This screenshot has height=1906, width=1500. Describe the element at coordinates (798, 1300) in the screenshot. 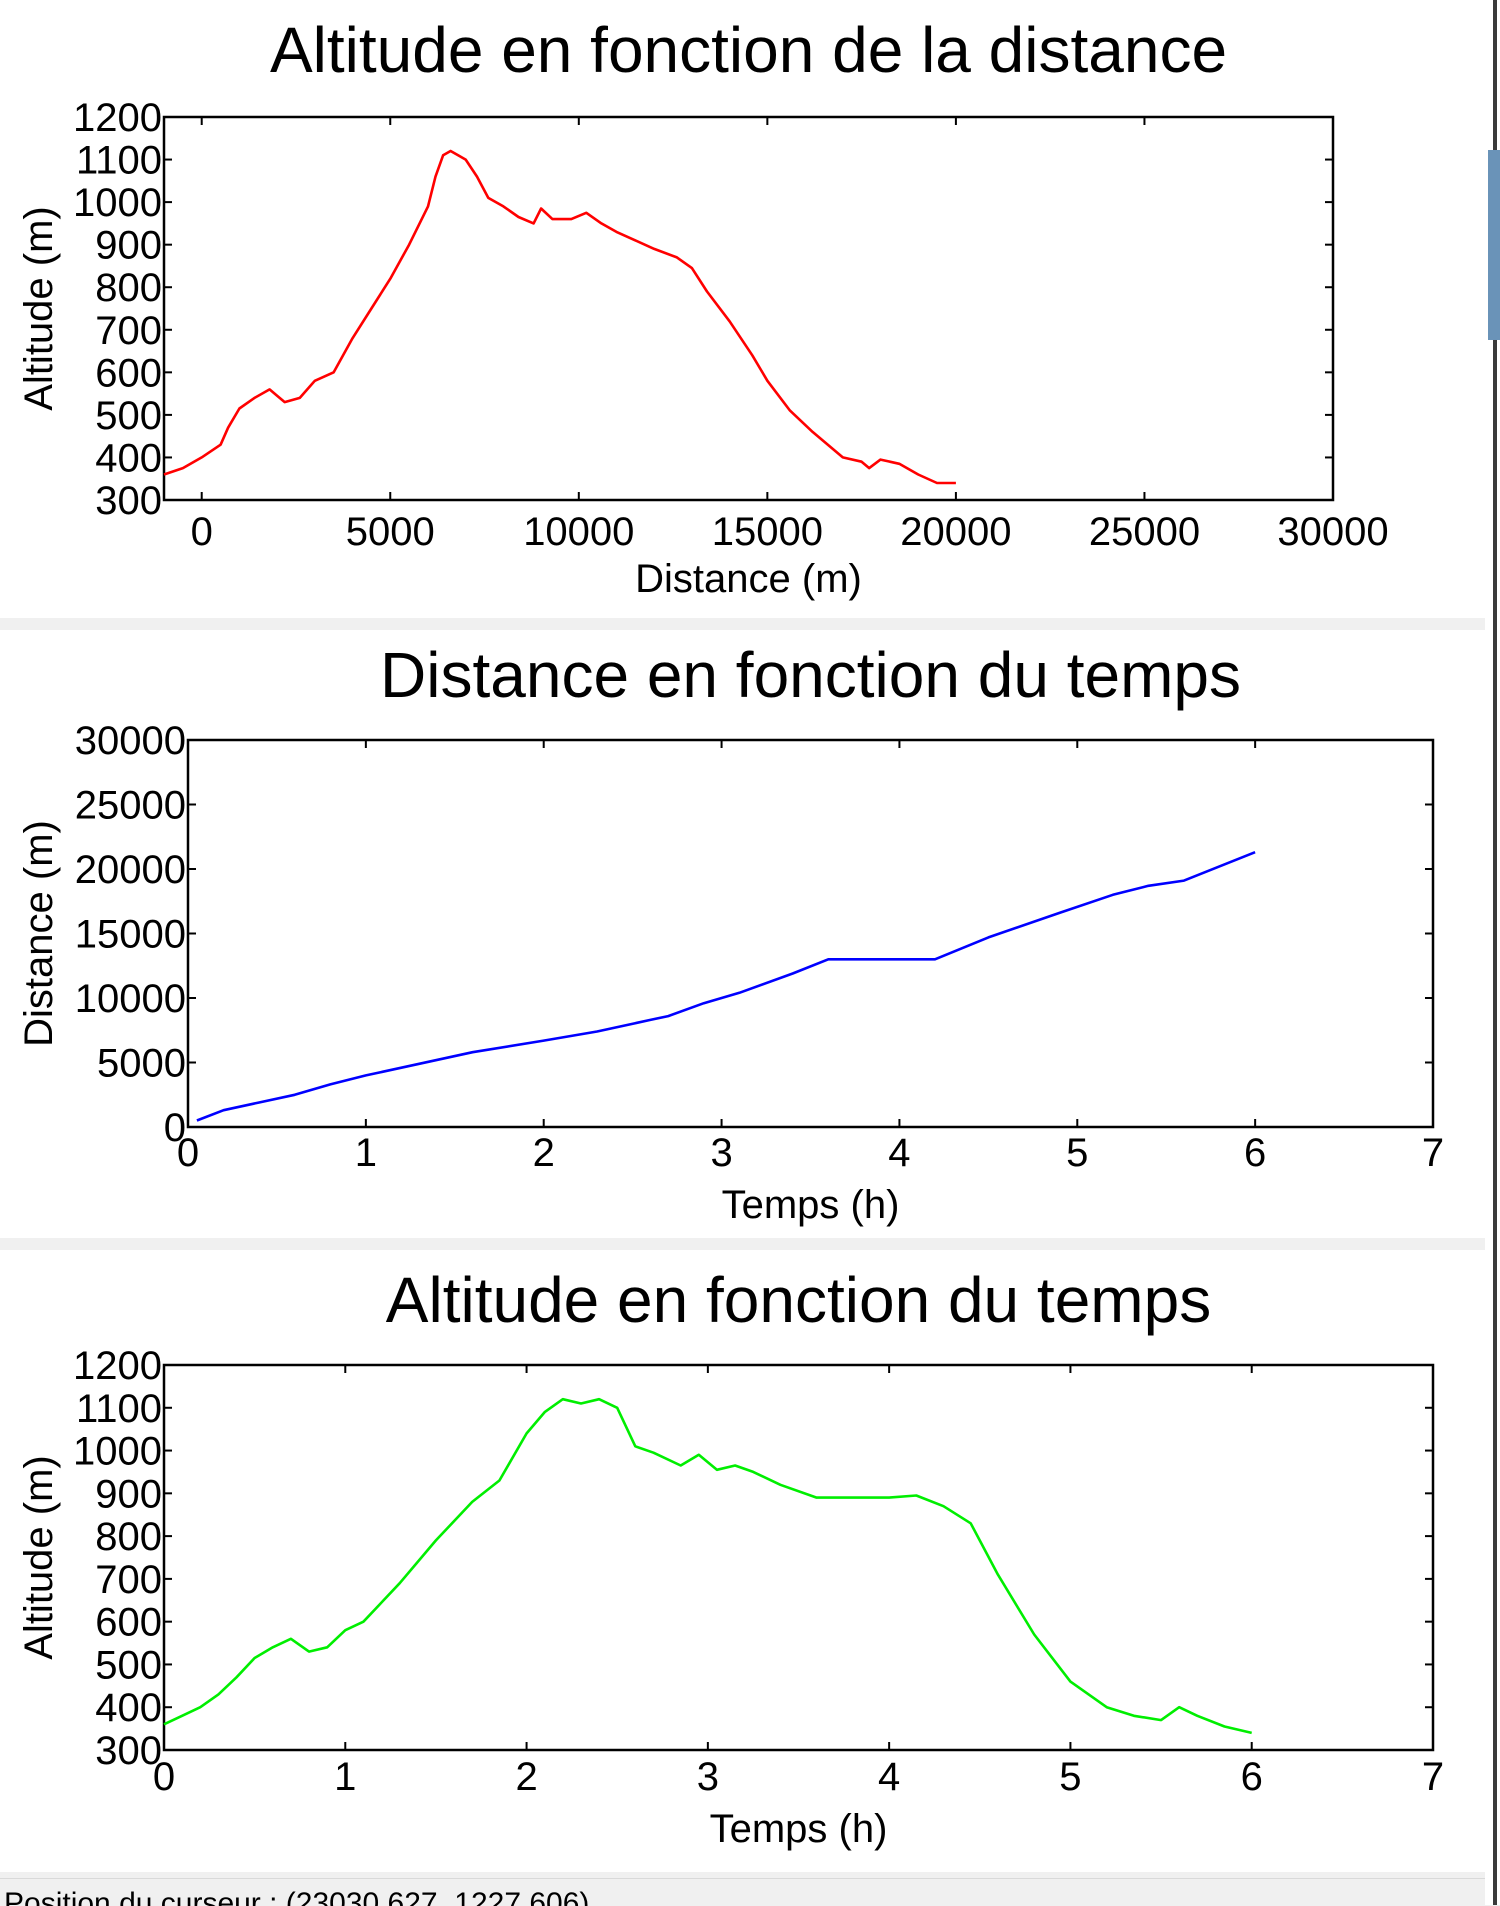

I see `chart-2-title: Altitude en fonction du temps` at that location.